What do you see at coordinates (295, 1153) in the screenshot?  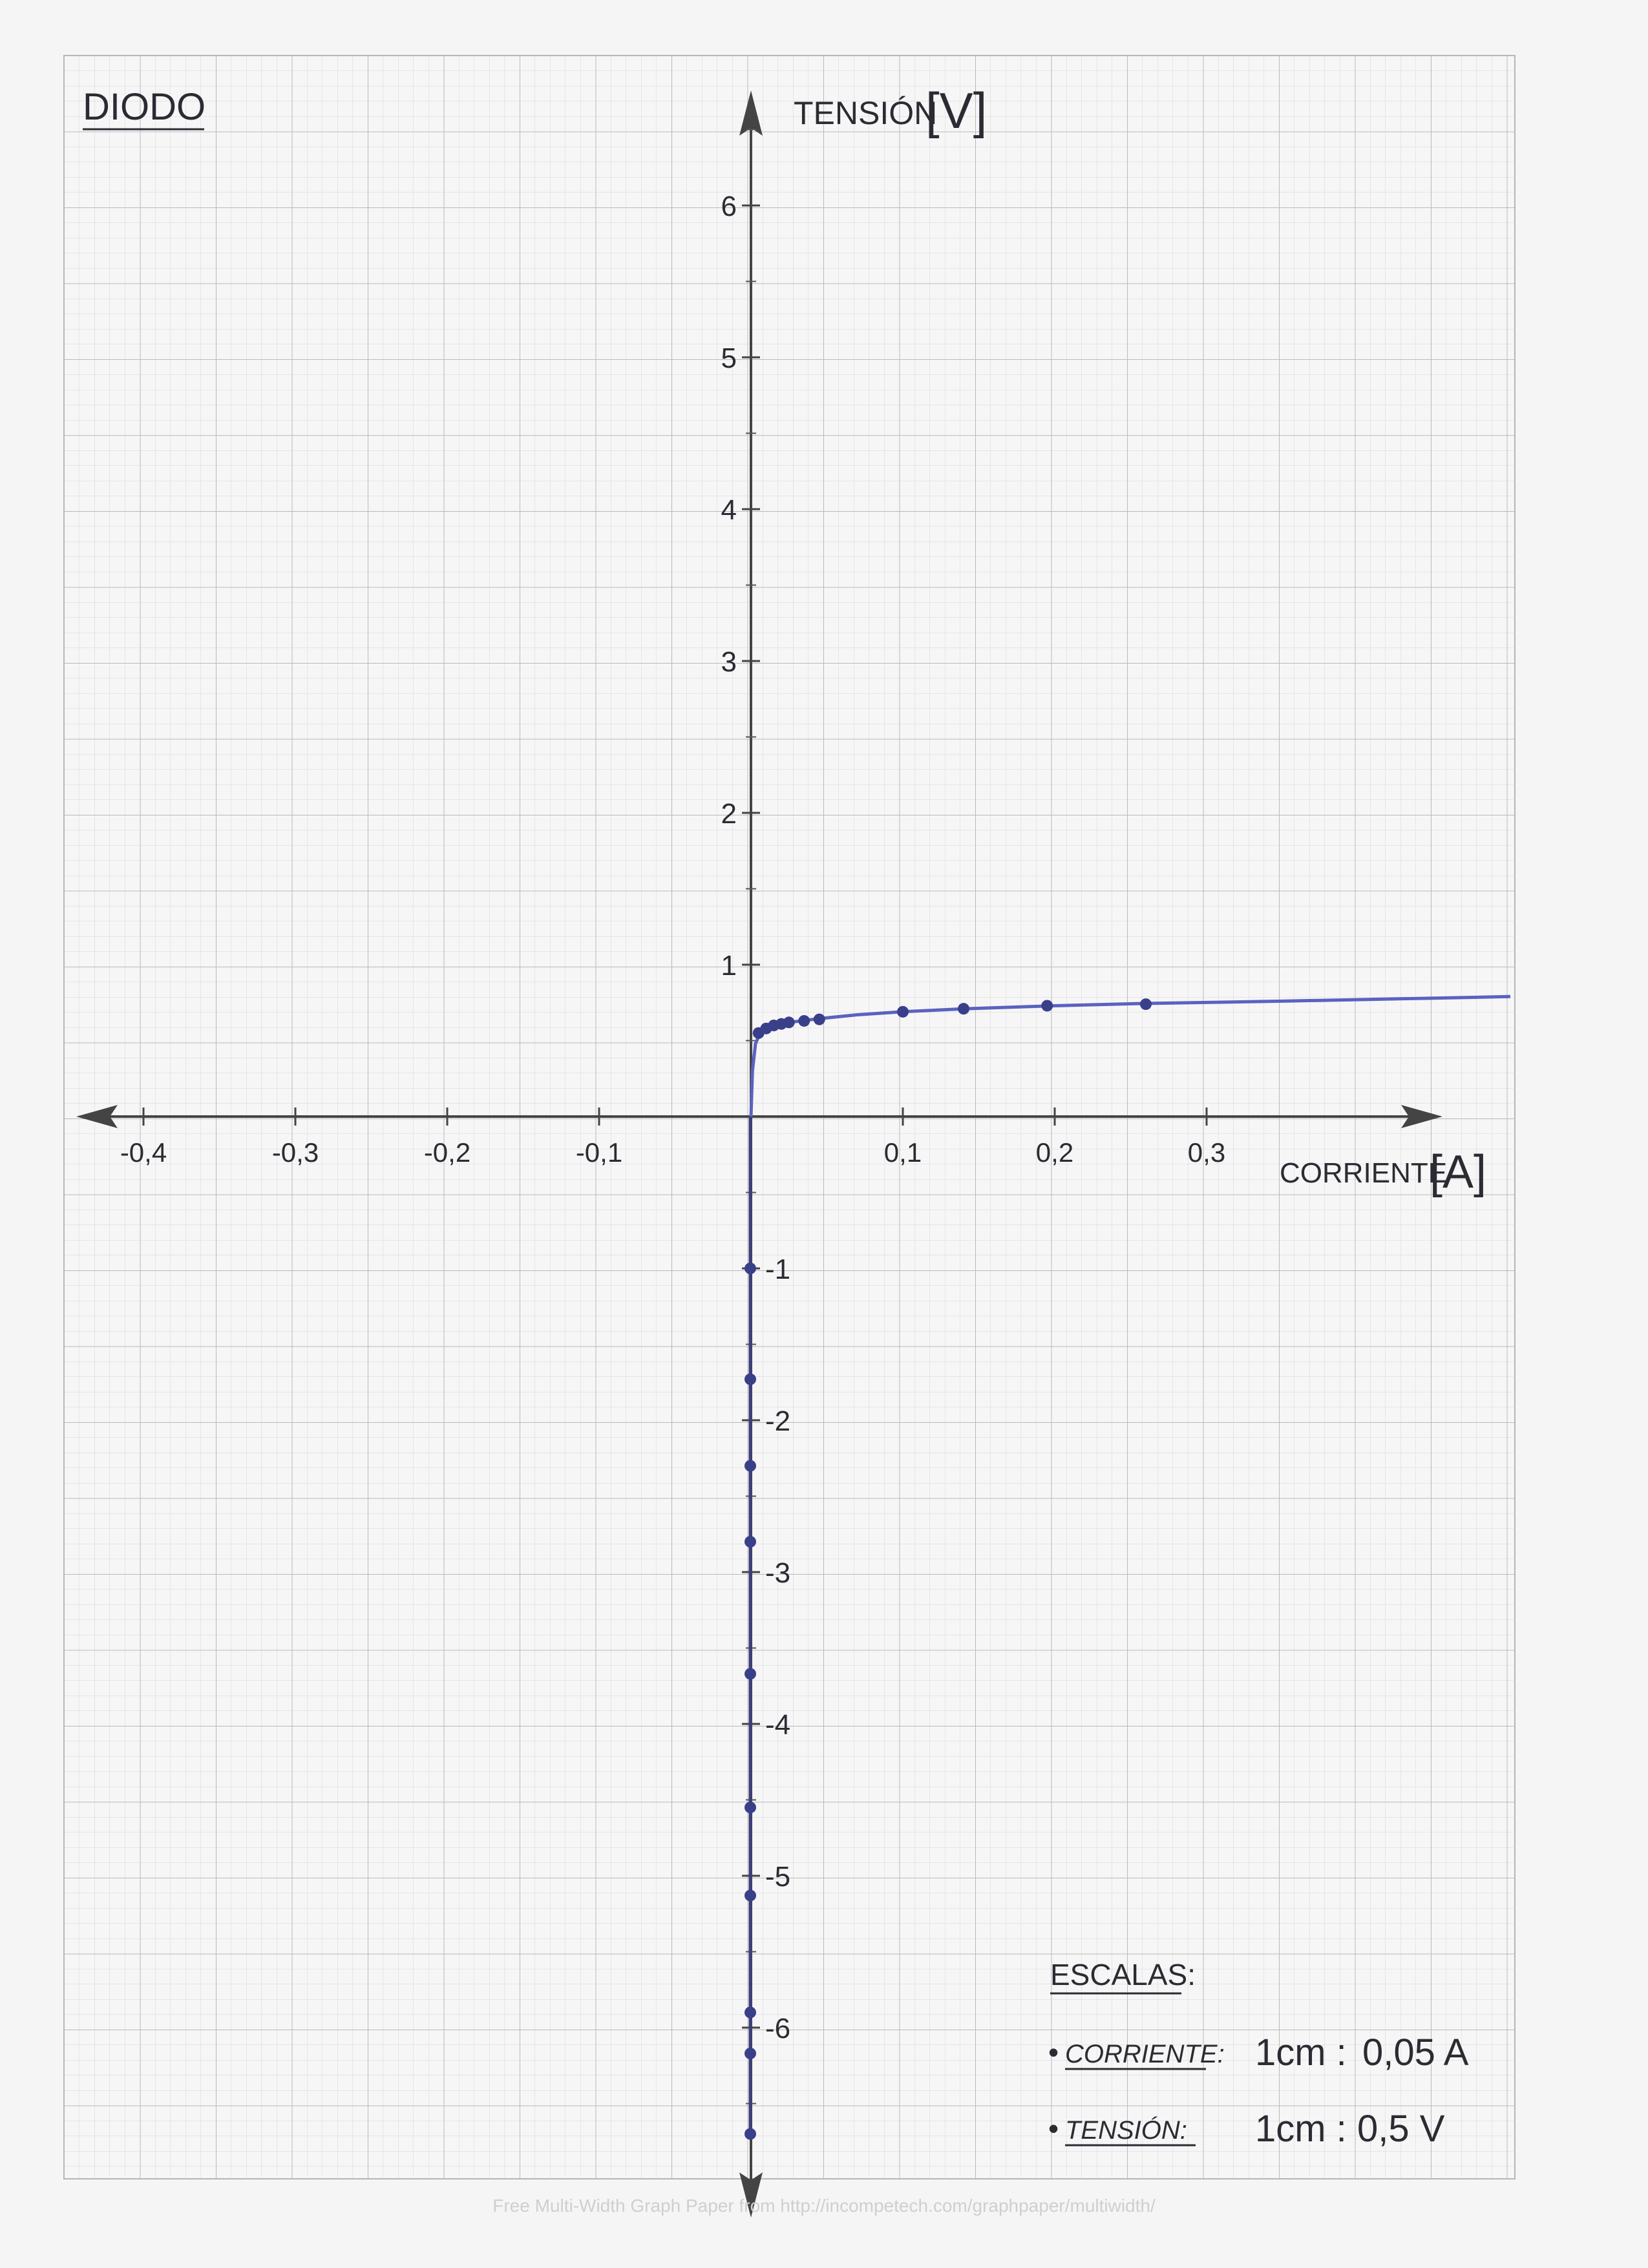 I see `x-tick-label: -0,3` at bounding box center [295, 1153].